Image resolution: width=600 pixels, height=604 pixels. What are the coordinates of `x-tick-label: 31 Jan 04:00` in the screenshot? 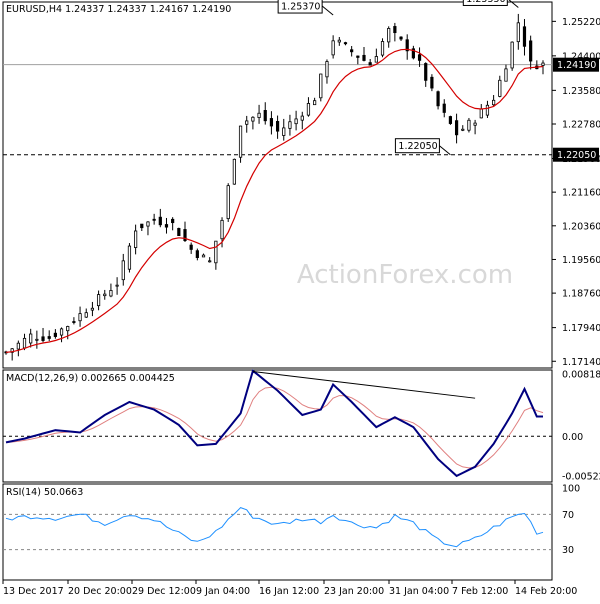 It's located at (419, 591).